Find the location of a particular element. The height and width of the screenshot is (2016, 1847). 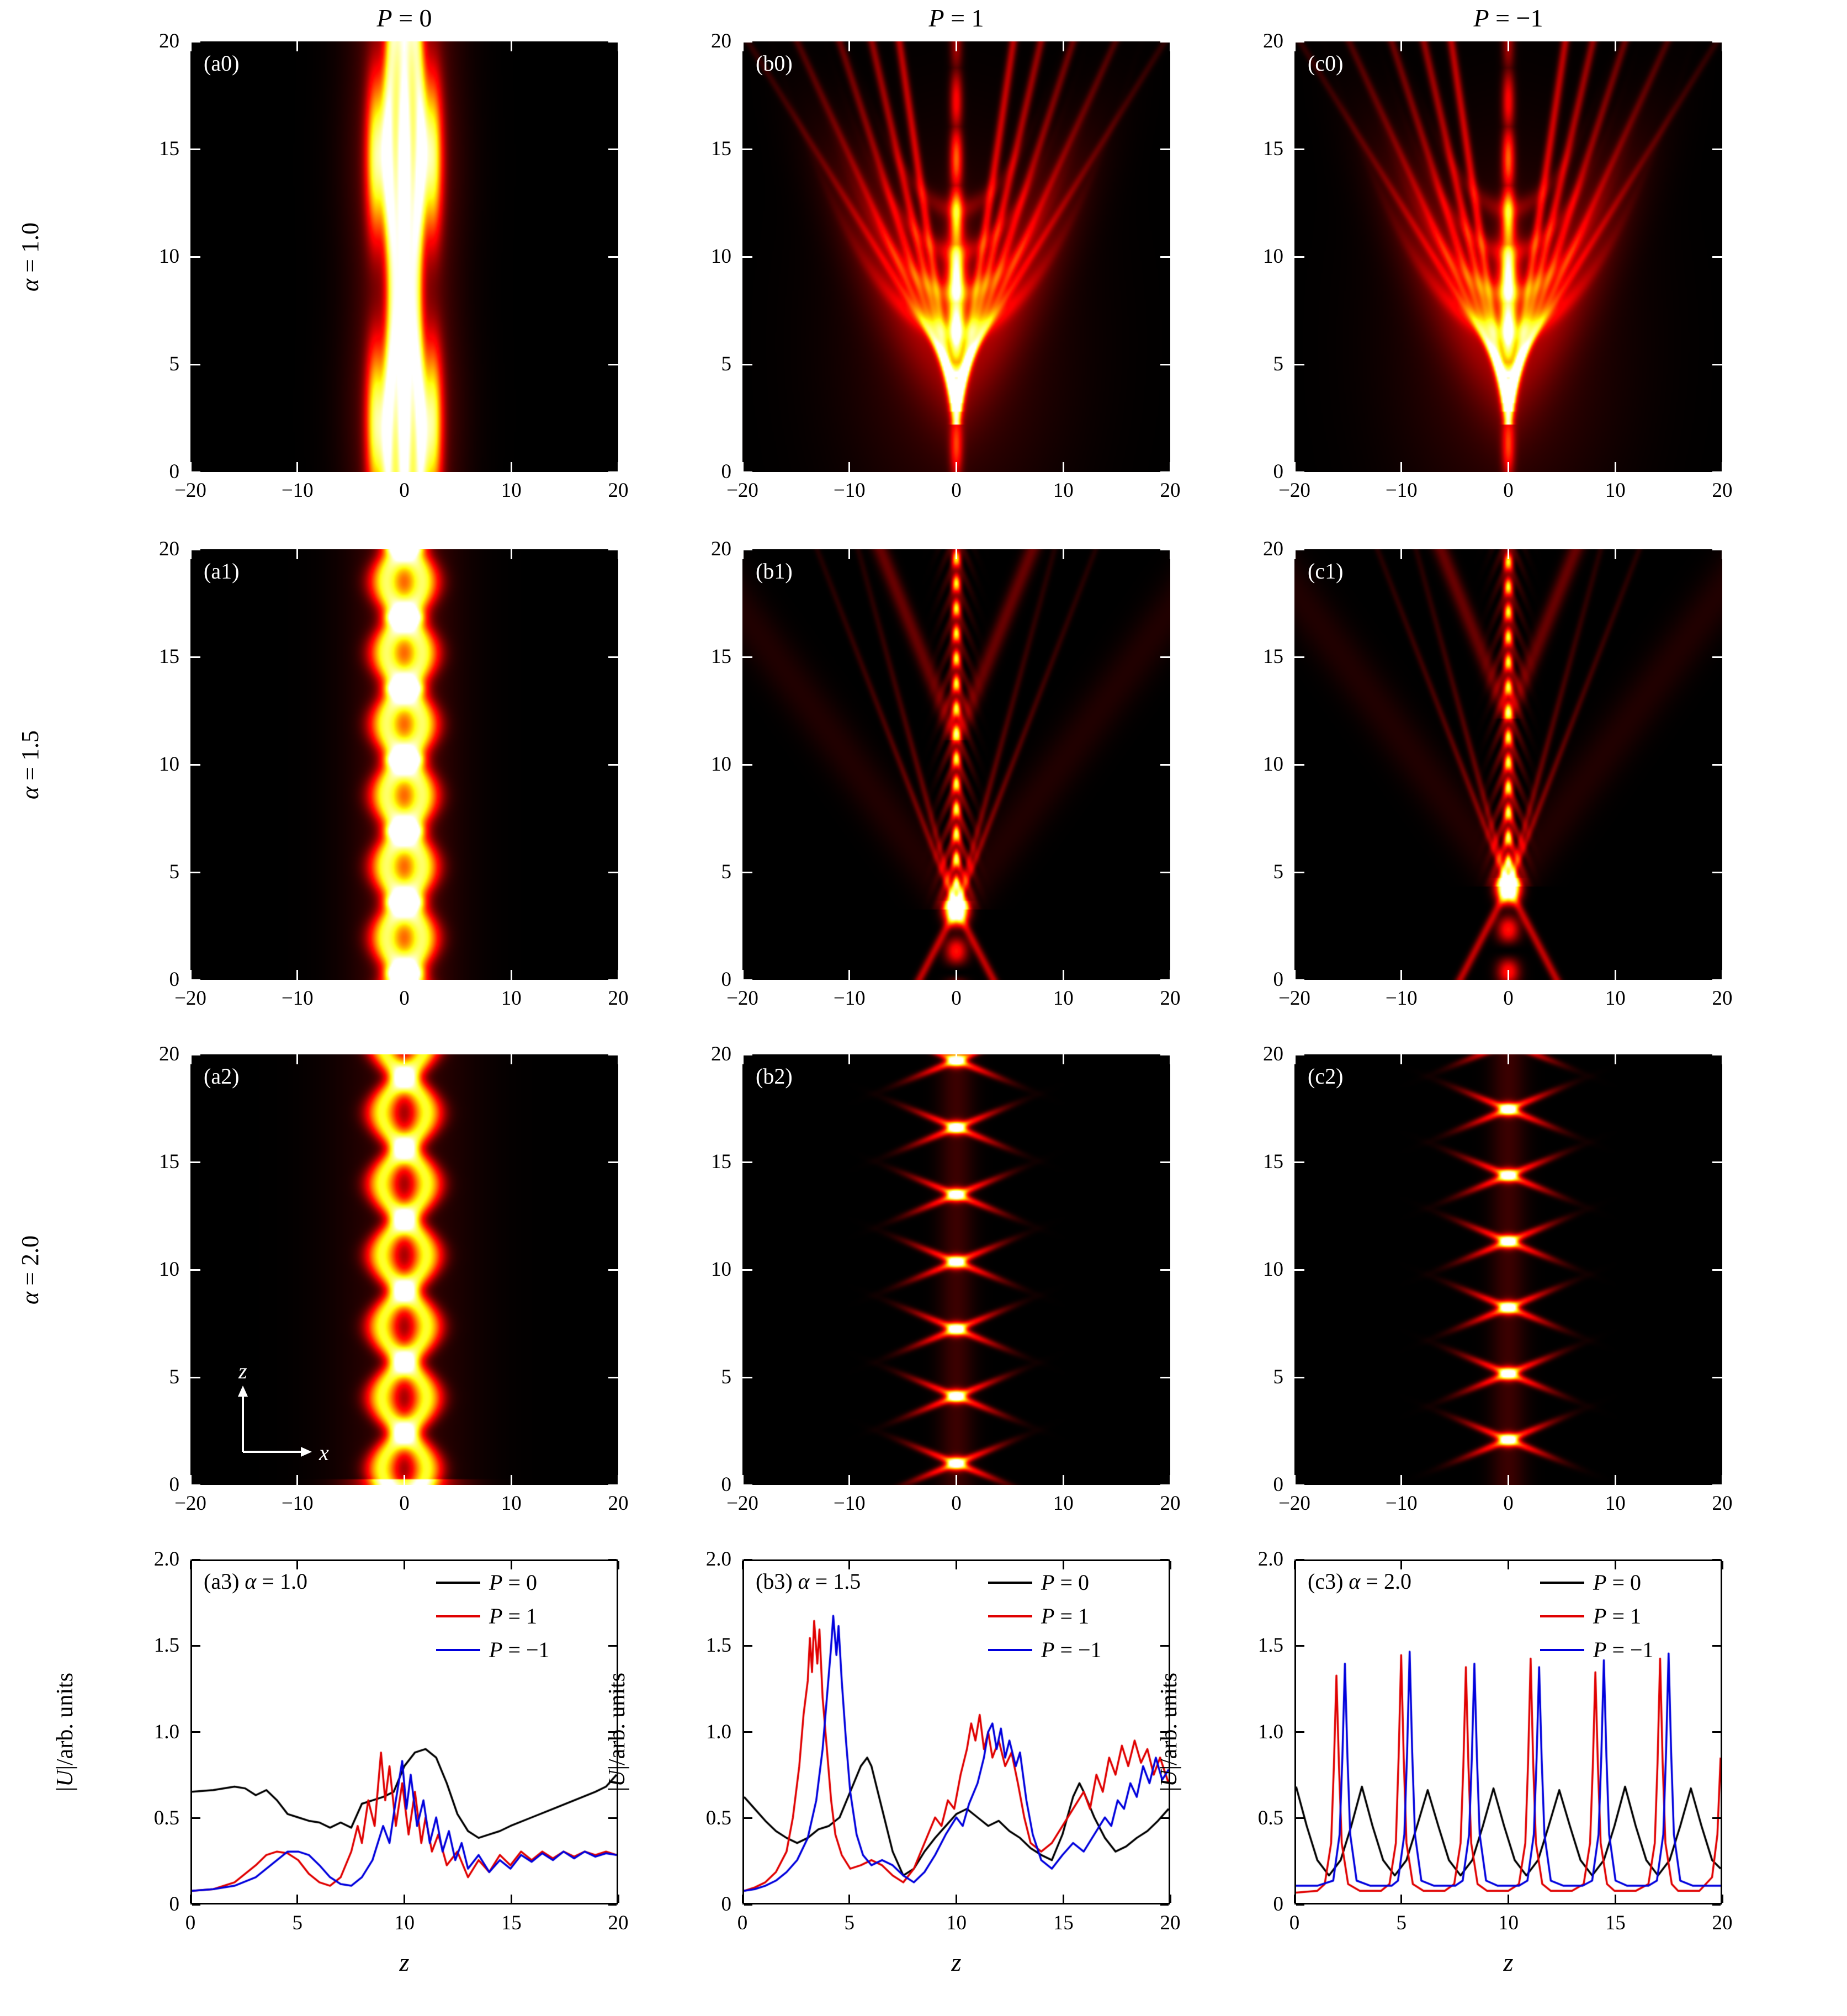

heatmap-canvas-a1 is located at coordinates (404, 764).